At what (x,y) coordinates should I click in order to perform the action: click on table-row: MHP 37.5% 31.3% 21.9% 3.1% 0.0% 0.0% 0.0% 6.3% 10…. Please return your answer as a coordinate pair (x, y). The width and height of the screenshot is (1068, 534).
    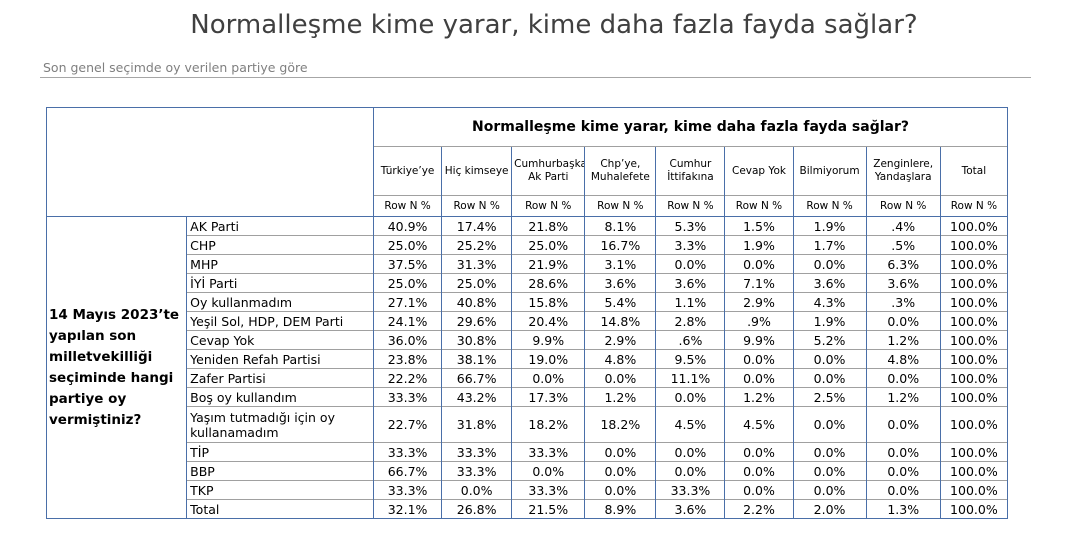
    Looking at the image, I should click on (528, 264).